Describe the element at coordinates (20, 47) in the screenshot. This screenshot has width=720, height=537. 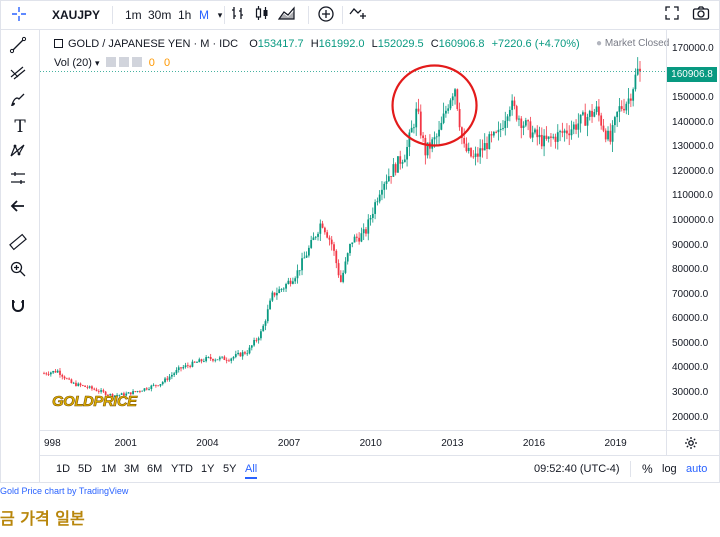
I see `trendline-icon` at that location.